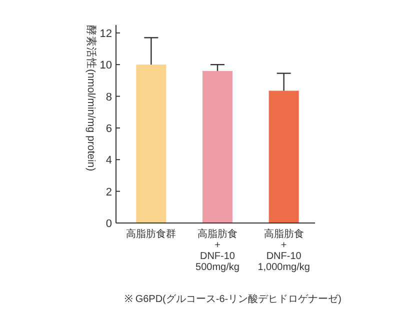 The height and width of the screenshot is (320, 400). I want to click on y-tick-label: 8, so click(109, 97).